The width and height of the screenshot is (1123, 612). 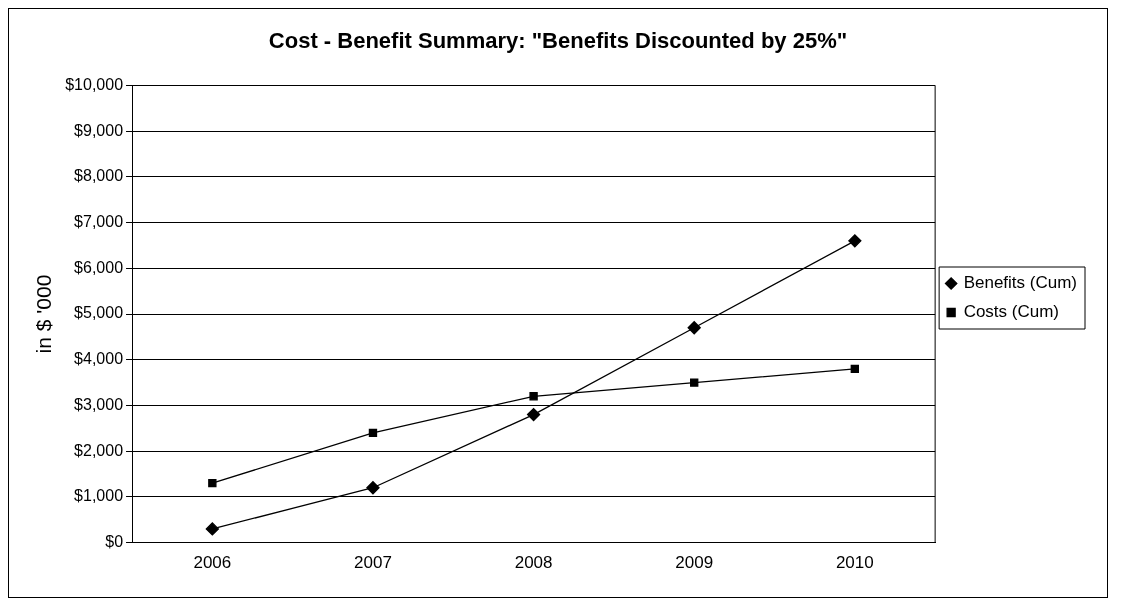 What do you see at coordinates (99, 313) in the screenshot?
I see `y-tick-label: $5,000` at bounding box center [99, 313].